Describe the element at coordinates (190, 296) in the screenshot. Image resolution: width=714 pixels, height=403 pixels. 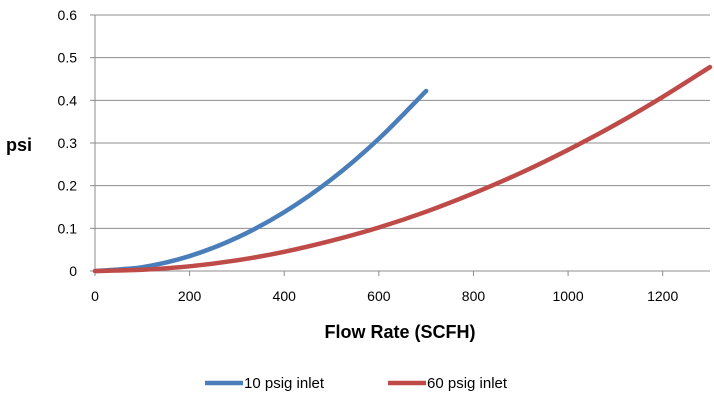
I see `x-tick-label: 200` at that location.